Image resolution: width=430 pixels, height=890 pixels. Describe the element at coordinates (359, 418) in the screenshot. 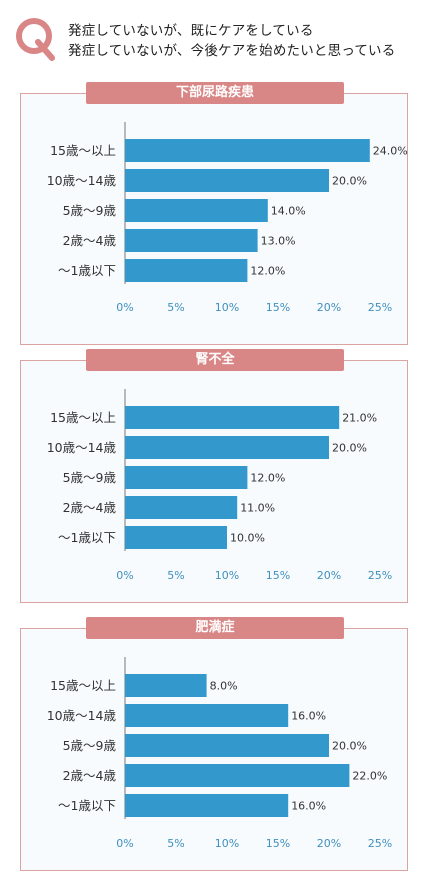

I see `value-label: 21.0%` at that location.